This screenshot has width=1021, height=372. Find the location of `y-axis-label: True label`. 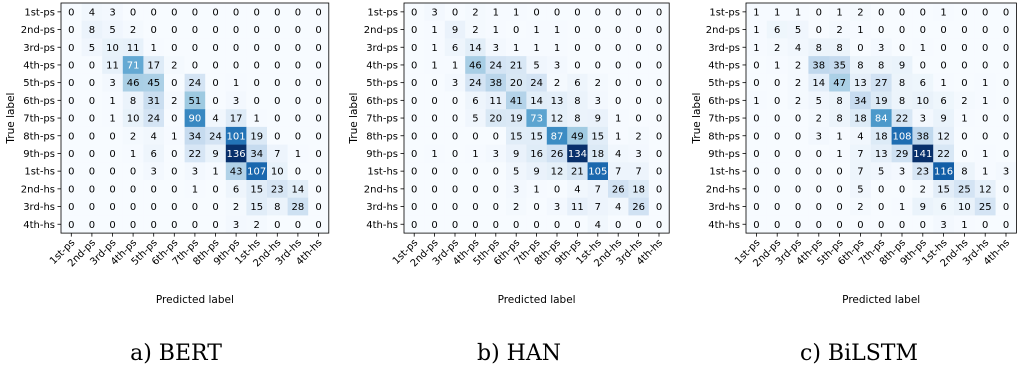

y-axis-label: True label is located at coordinates (11, 119).